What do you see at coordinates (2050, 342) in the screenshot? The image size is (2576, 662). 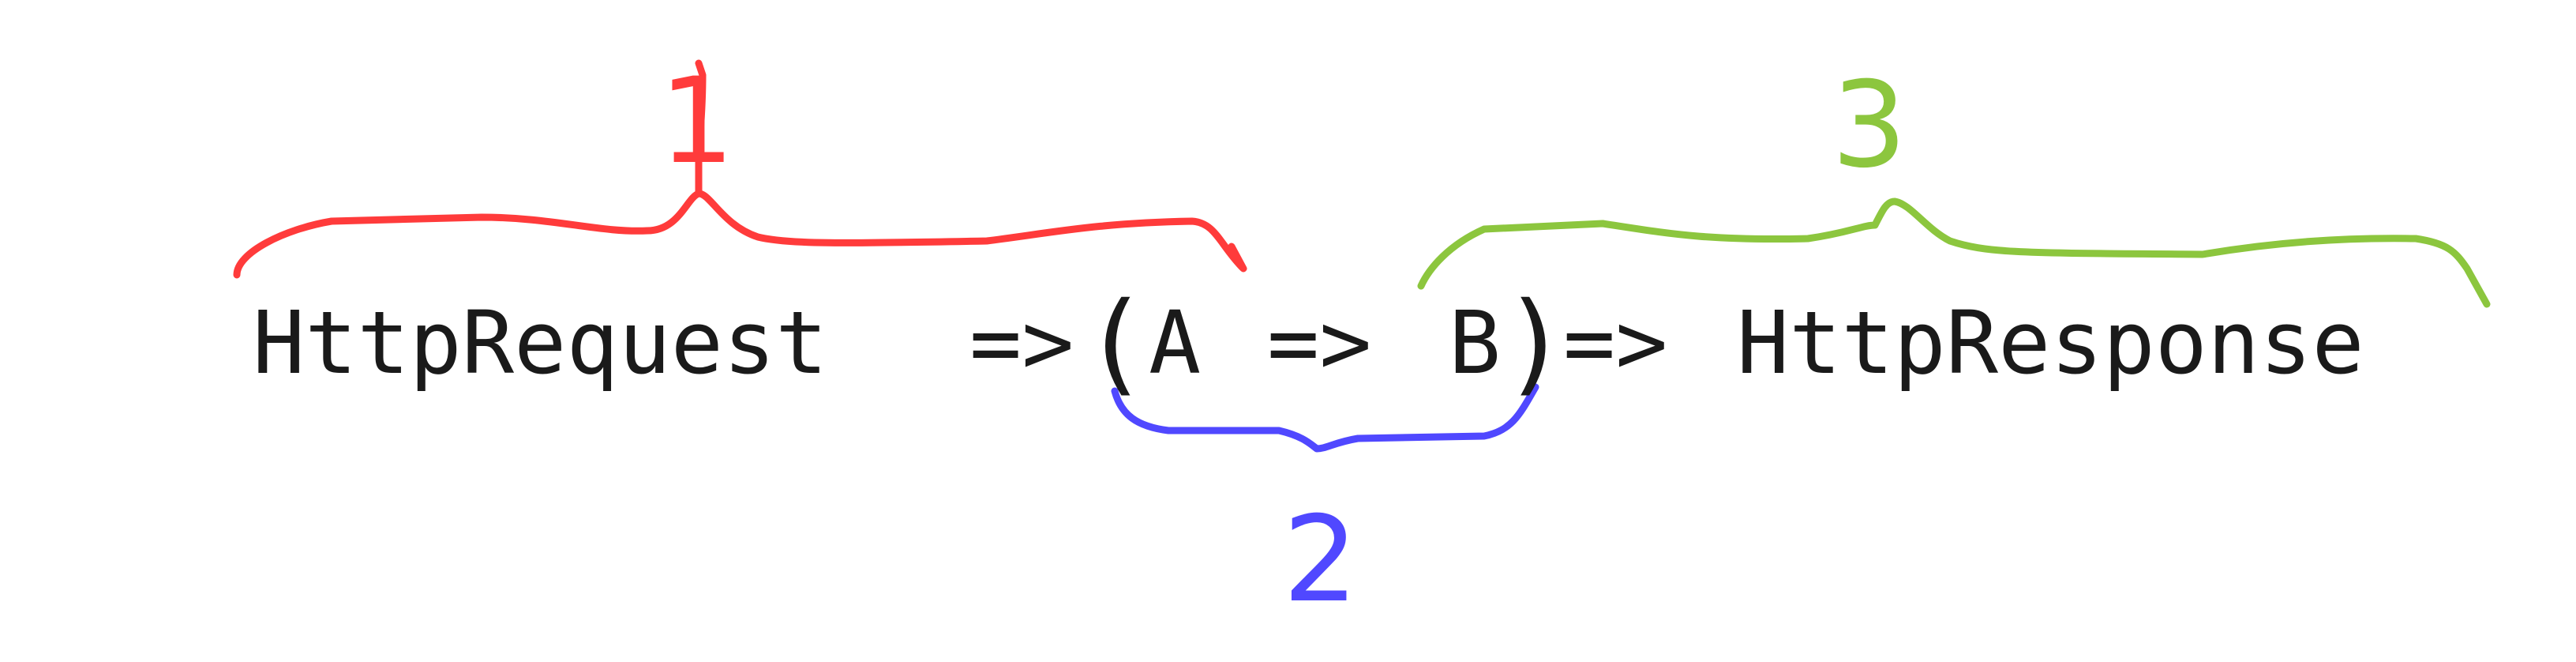 I see `http-response-type: HttpResponse` at bounding box center [2050, 342].